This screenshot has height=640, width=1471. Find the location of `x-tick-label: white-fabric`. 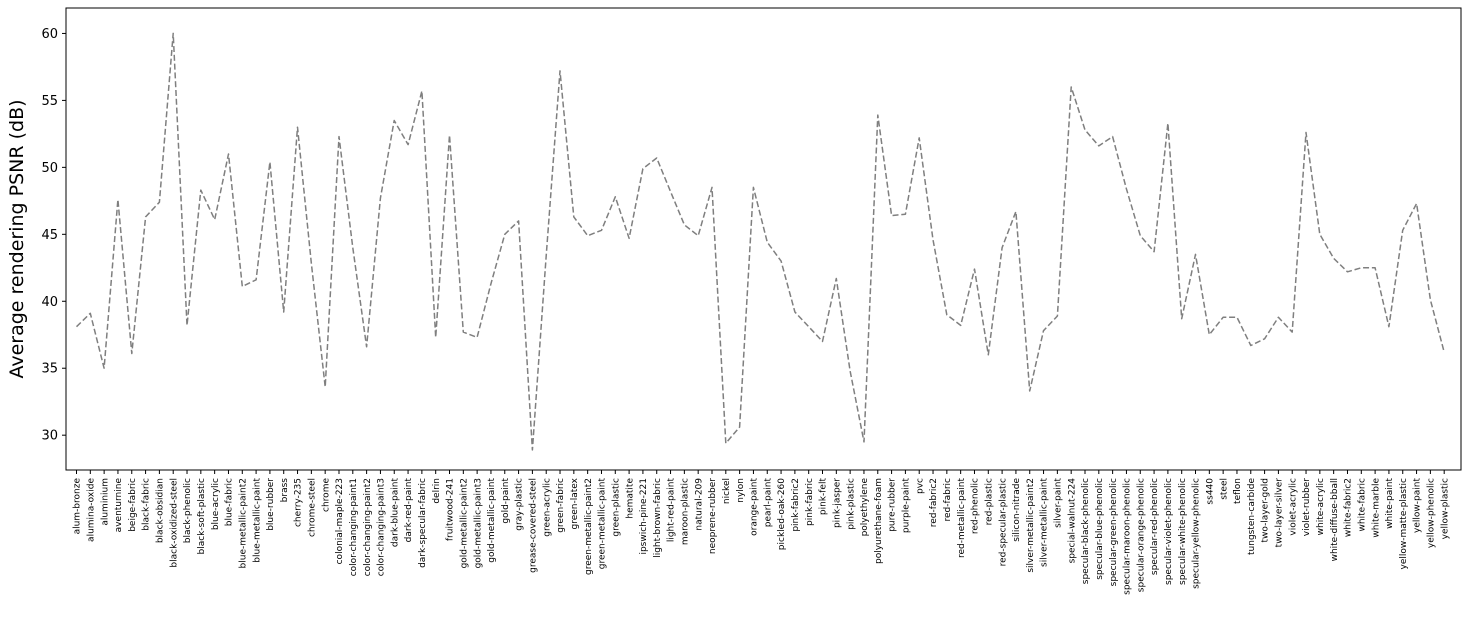

x-tick-label: white-fabric is located at coordinates (1362, 504).